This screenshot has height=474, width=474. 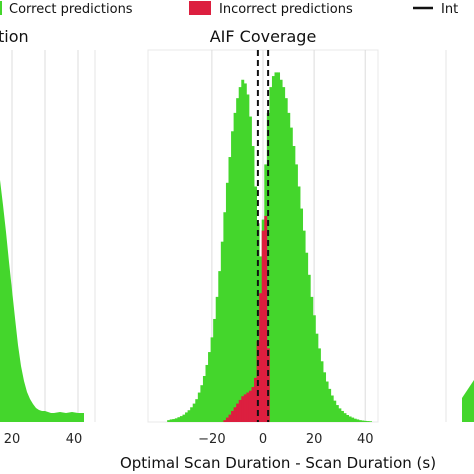 What do you see at coordinates (1, 8) in the screenshot?
I see `legend-swatch-correct` at bounding box center [1, 8].